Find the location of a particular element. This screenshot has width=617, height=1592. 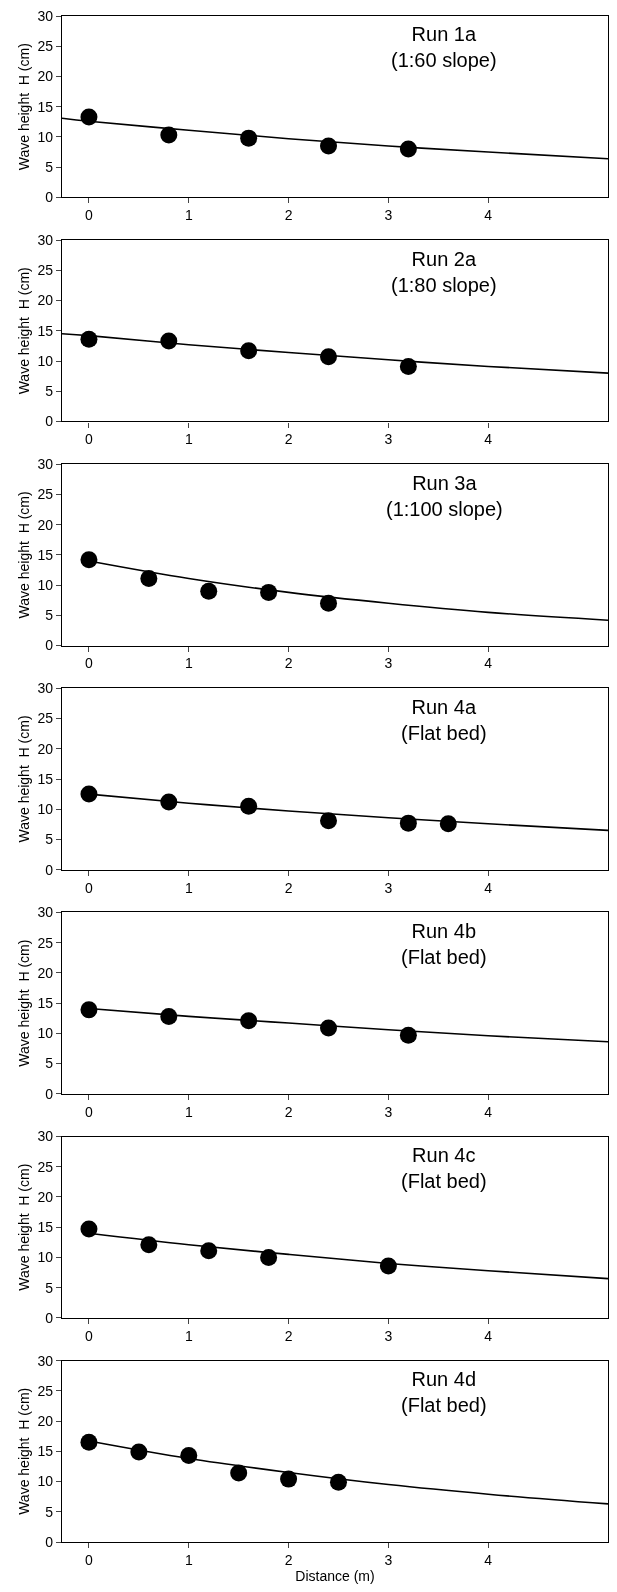

chart-title: Run 4d is located at coordinates (444, 1379).